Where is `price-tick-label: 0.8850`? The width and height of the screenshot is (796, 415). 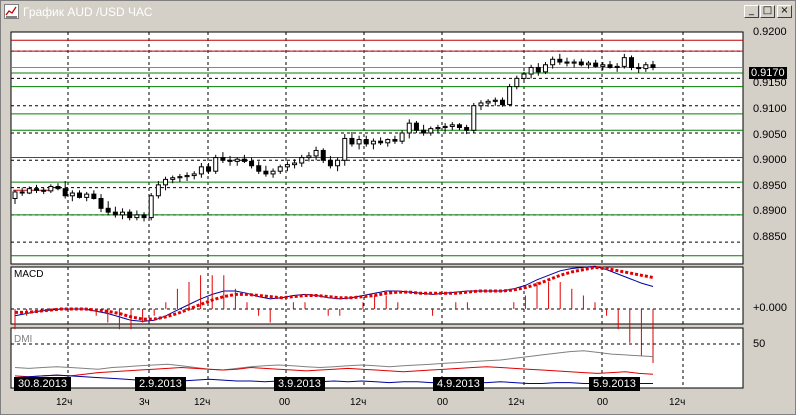
price-tick-label: 0.8850 is located at coordinates (770, 237).